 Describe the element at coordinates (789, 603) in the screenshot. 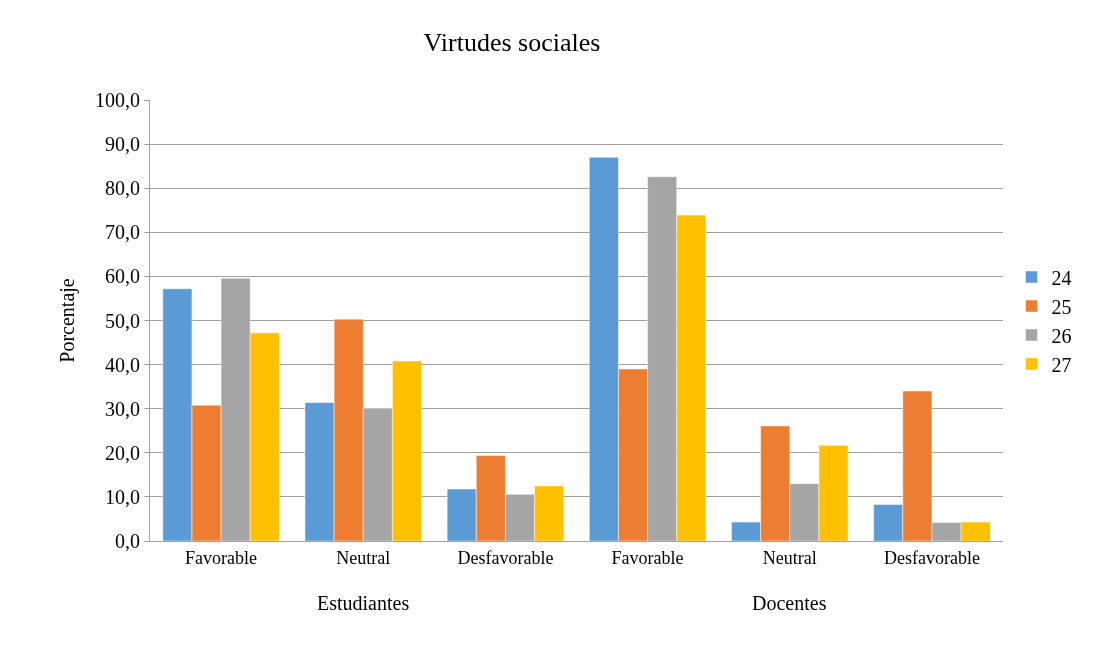

I see `text: Docentes` at that location.